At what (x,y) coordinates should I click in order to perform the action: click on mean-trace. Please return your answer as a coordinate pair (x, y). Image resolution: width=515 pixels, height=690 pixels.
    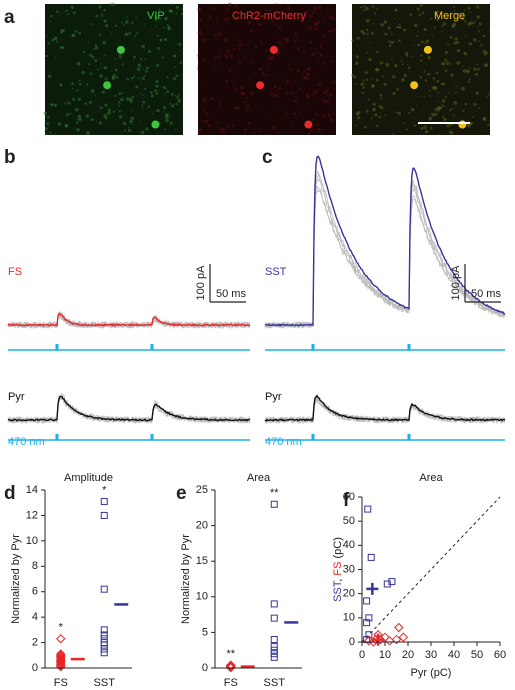
    Looking at the image, I should click on (129, 408).